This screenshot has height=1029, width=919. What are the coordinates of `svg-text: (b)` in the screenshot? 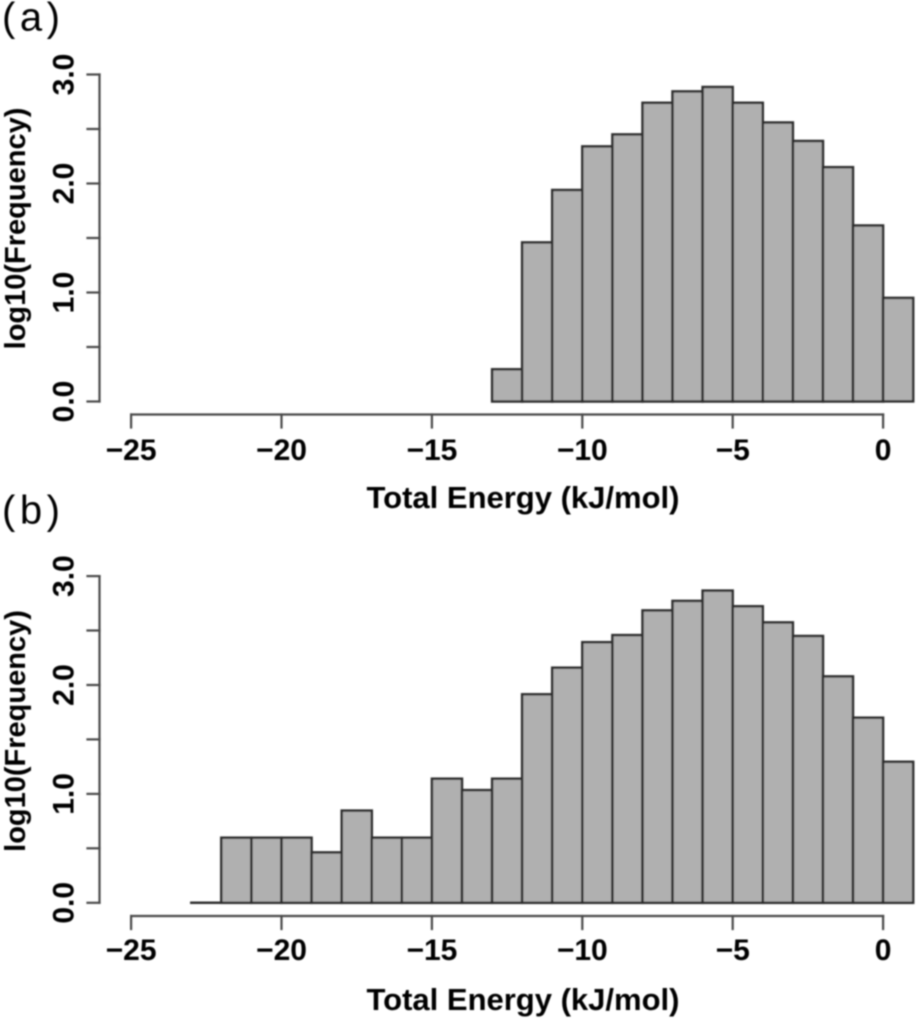 It's located at (33, 511).